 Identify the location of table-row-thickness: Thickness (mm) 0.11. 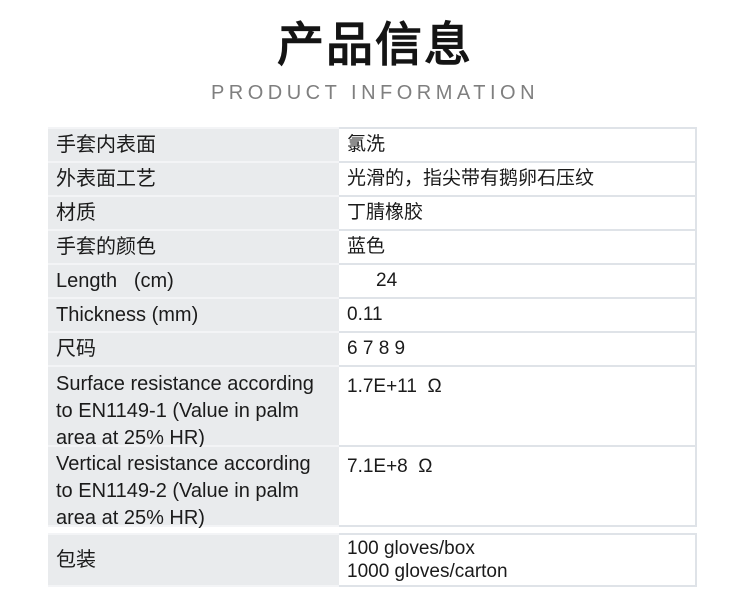
(372, 316).